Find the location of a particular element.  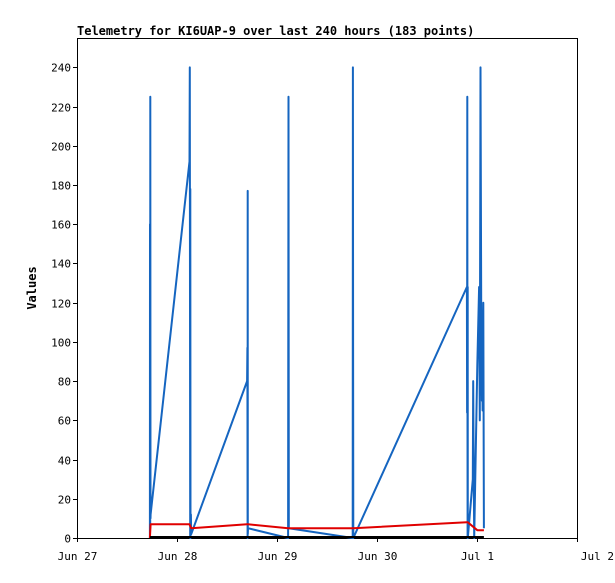

x-tick-label: Jul 1 is located at coordinates (477, 556).